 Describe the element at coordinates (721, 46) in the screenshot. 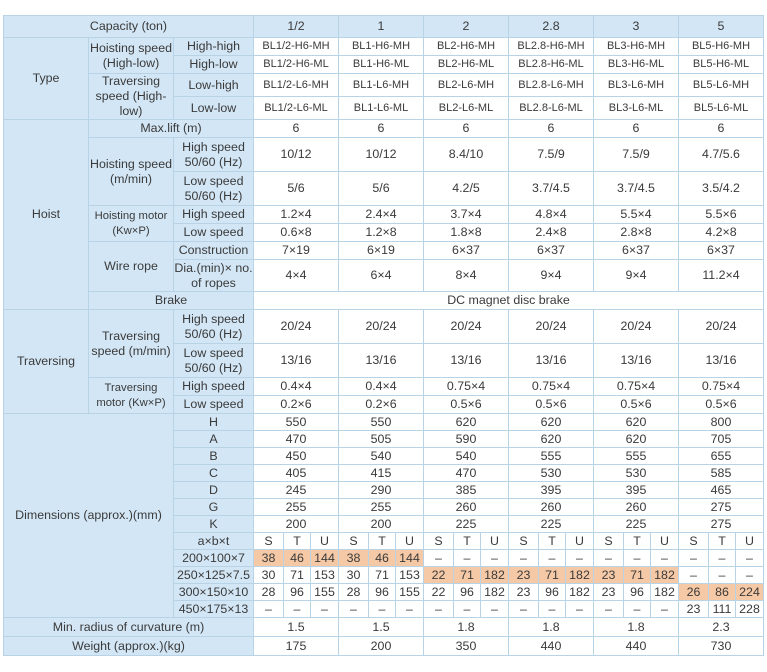

I see `model-code-cell: BL5-H6-MH` at that location.